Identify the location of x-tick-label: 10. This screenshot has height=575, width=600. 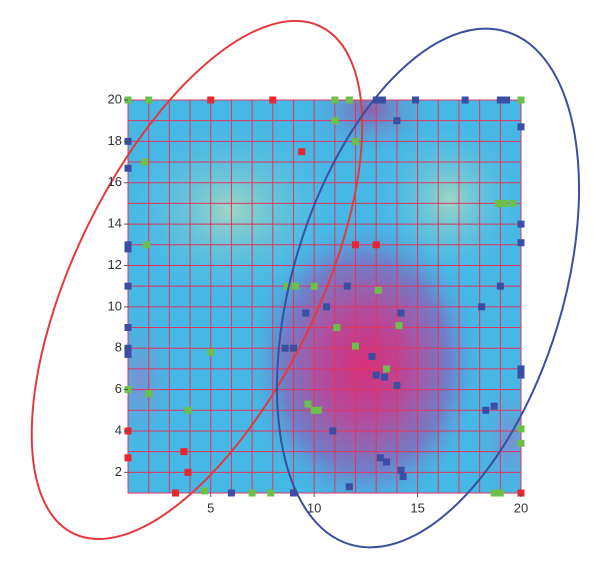
(314, 507).